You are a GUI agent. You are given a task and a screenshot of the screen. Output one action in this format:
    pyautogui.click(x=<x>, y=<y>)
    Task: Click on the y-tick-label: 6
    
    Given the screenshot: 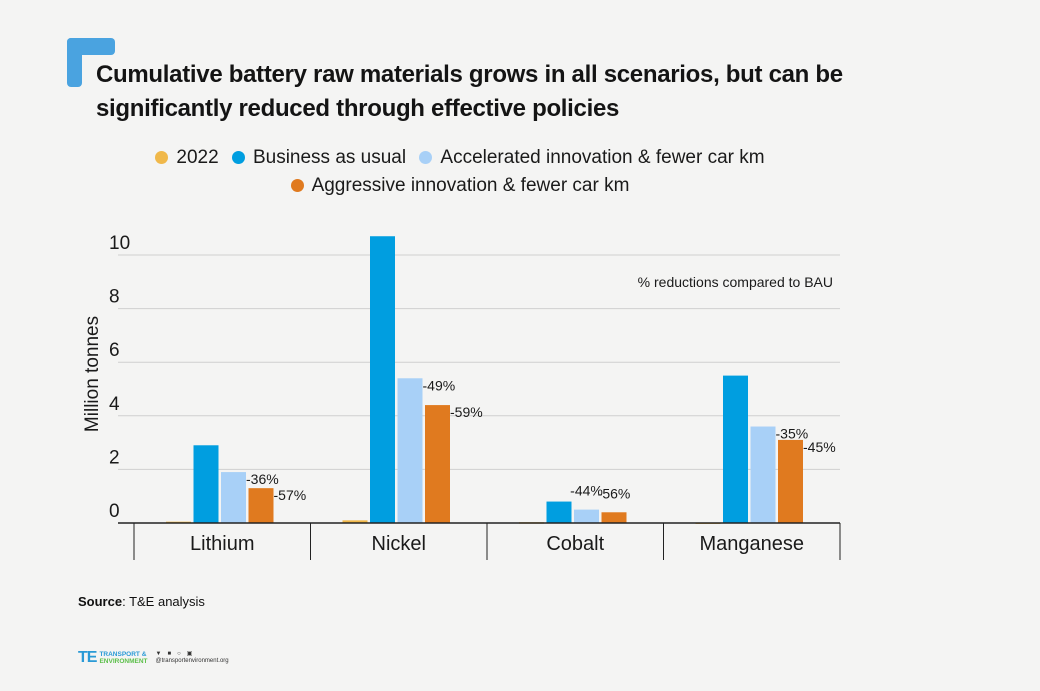 What is the action you would take?
    pyautogui.click(x=114, y=350)
    